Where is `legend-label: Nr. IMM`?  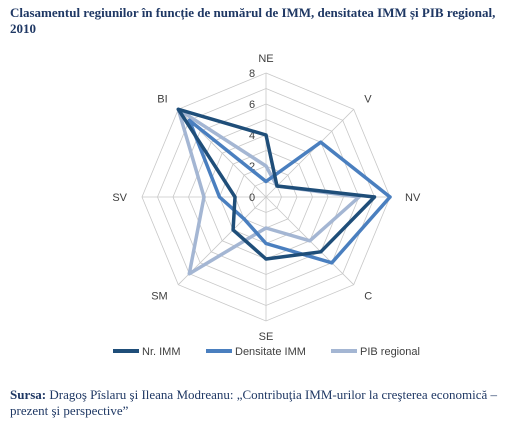 legend-label: Nr. IMM is located at coordinates (161, 352).